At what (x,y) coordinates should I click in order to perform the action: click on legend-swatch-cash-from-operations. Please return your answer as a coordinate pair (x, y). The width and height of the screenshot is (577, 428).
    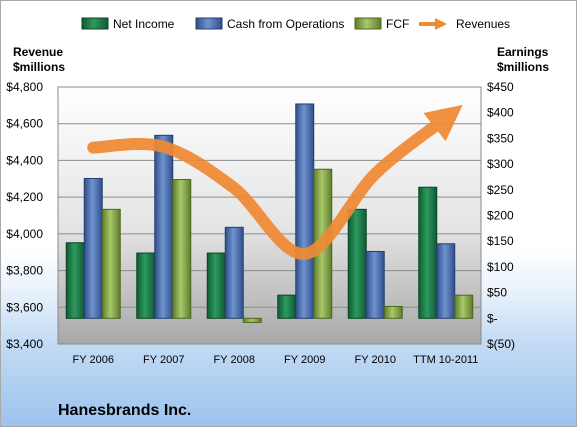
    Looking at the image, I should click on (209, 23).